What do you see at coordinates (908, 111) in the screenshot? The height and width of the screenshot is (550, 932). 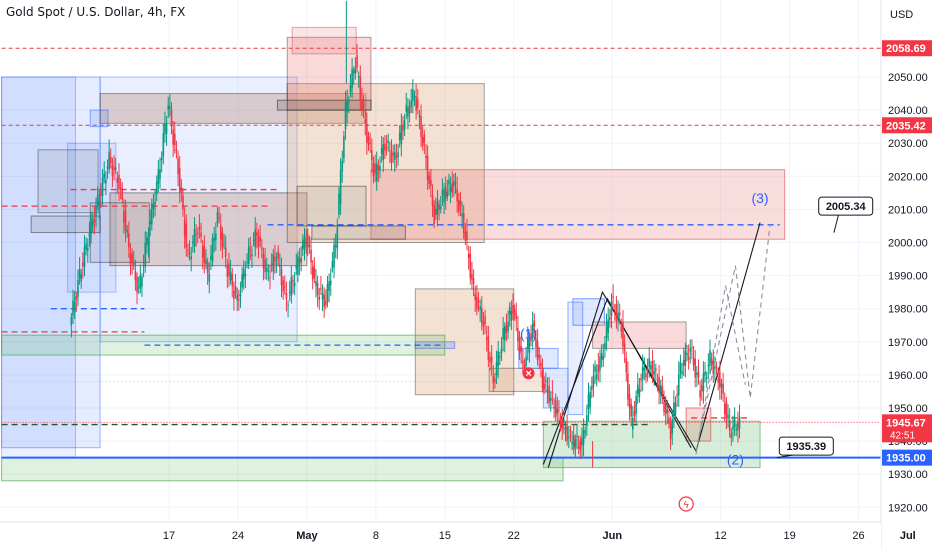 I see `y-tick-label: 2040.00` at bounding box center [908, 111].